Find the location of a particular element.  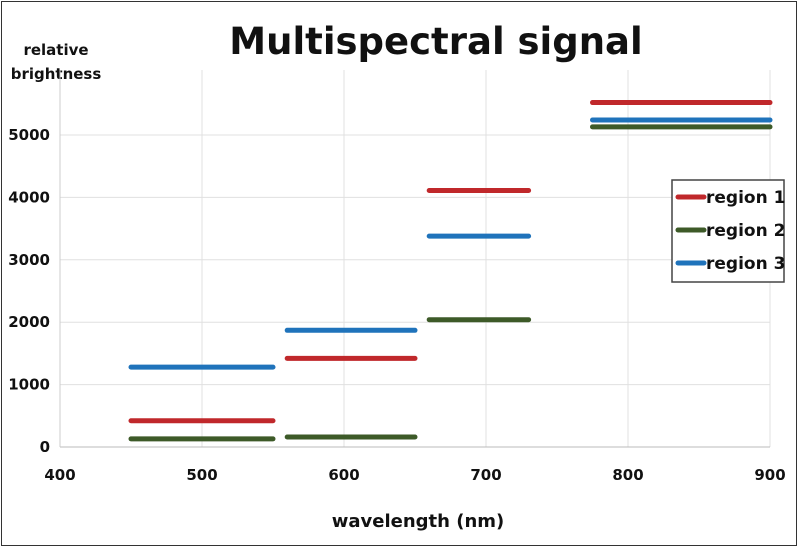

y-tick-label: 0 is located at coordinates (45, 447).